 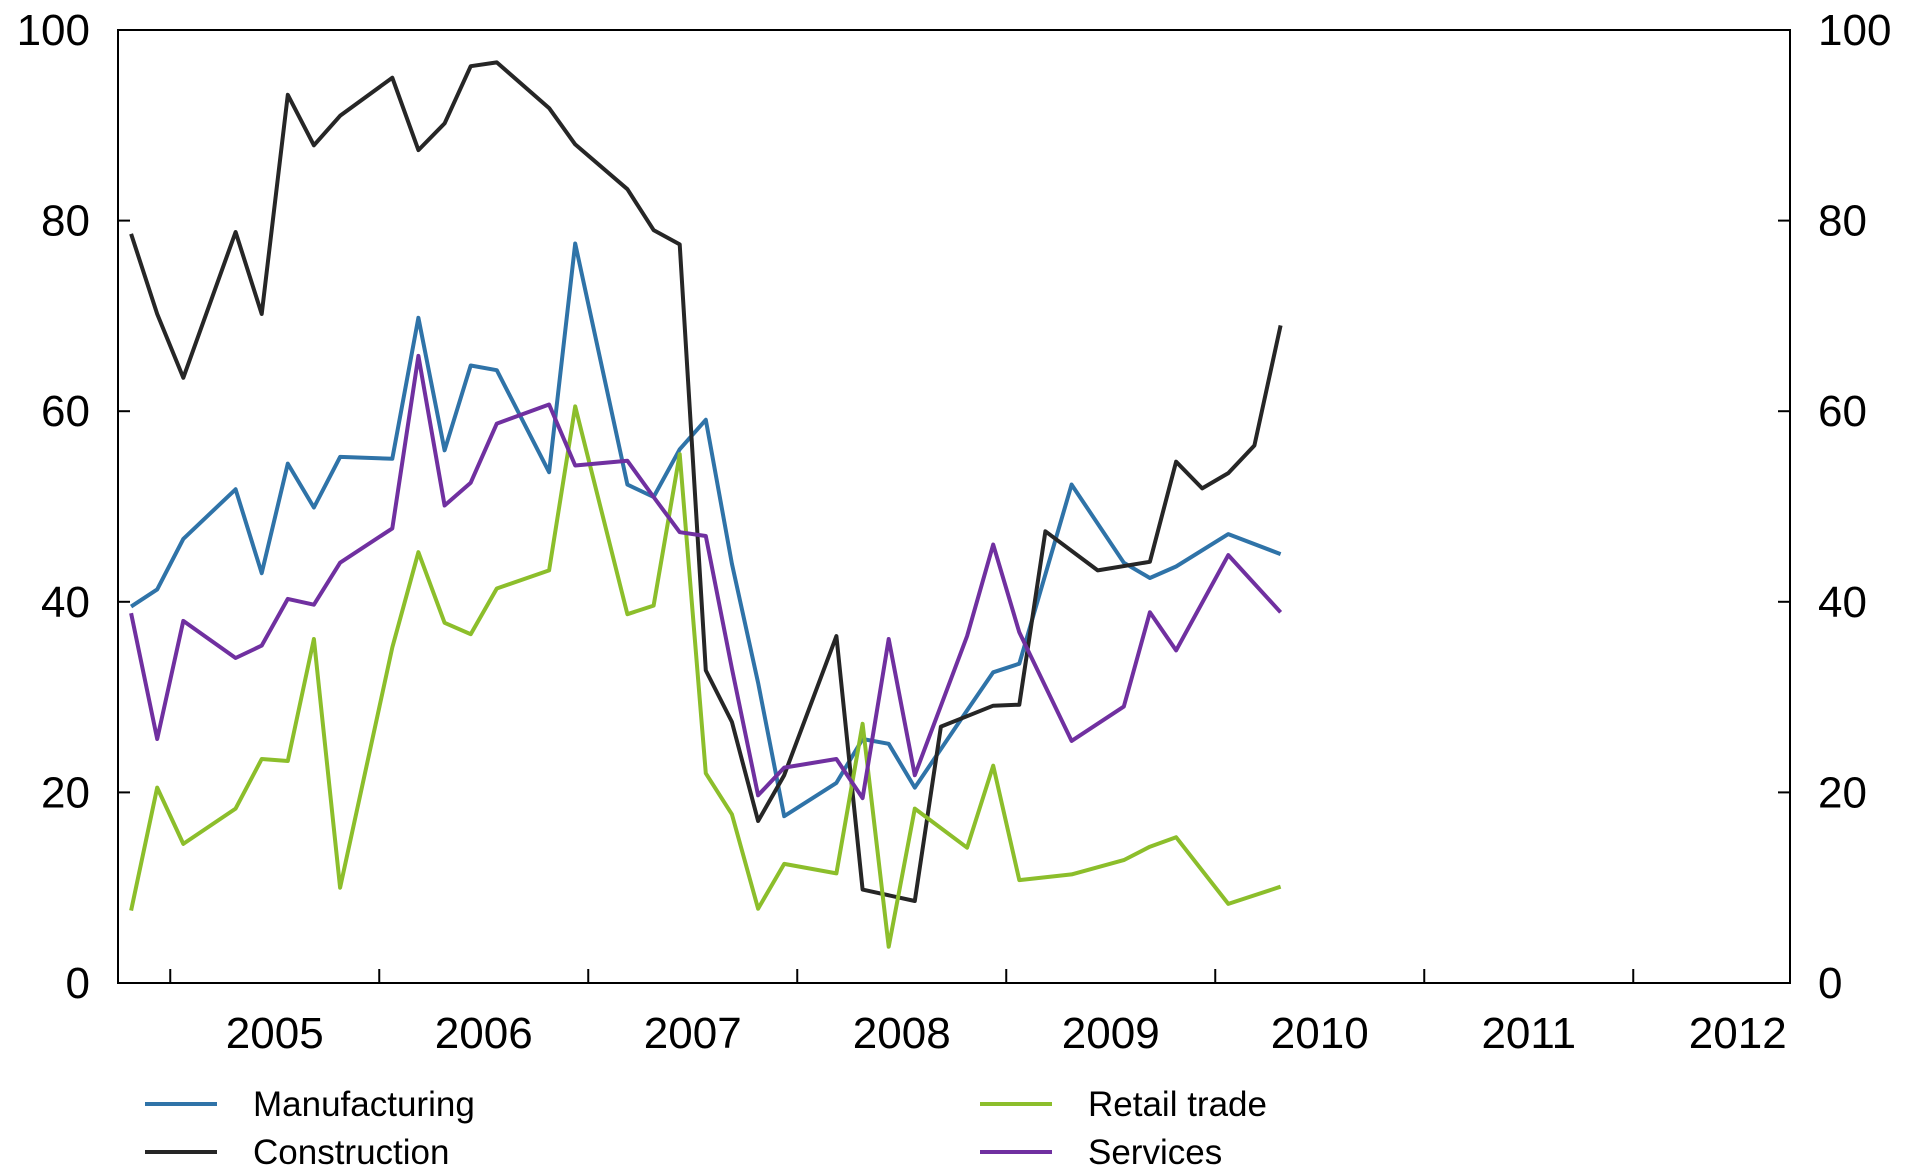 I want to click on y-tick-label-left: 40, so click(x=65, y=602).